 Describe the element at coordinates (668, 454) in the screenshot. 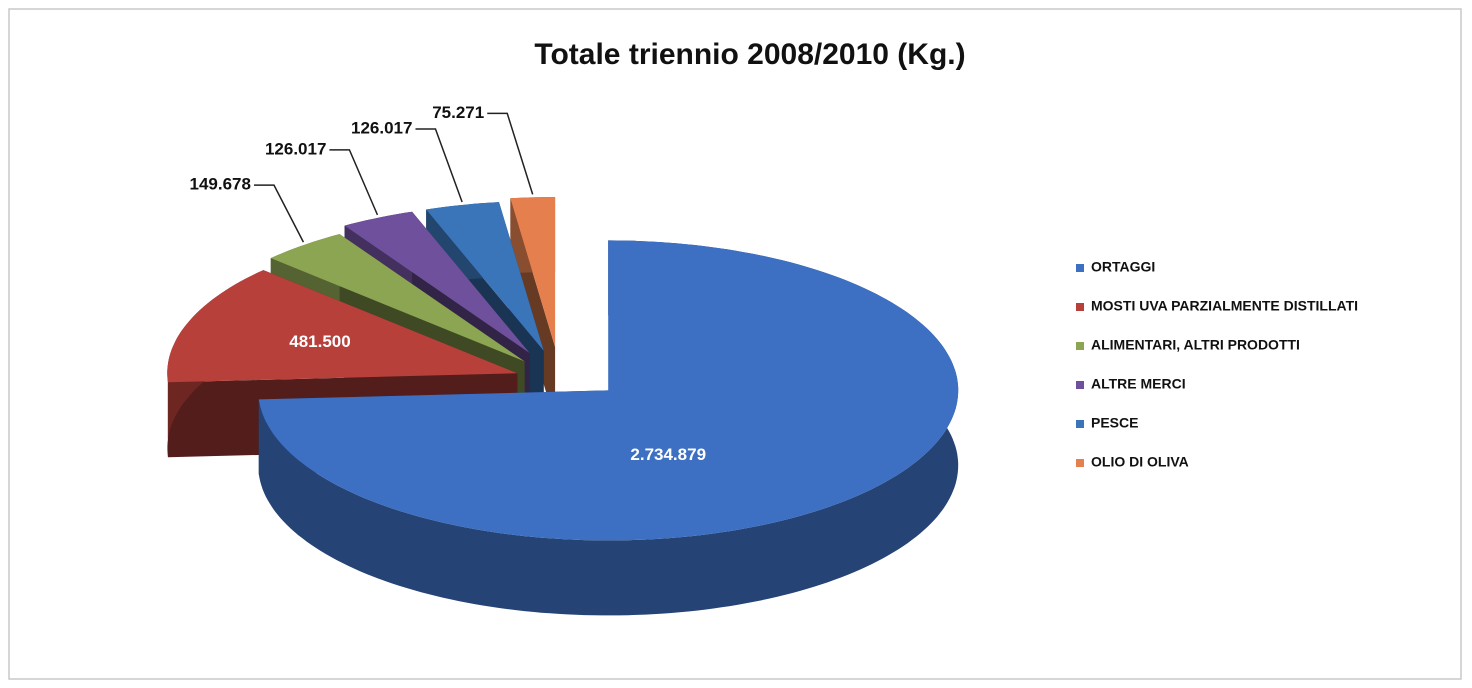

I see `data-label: 2.734.879` at that location.